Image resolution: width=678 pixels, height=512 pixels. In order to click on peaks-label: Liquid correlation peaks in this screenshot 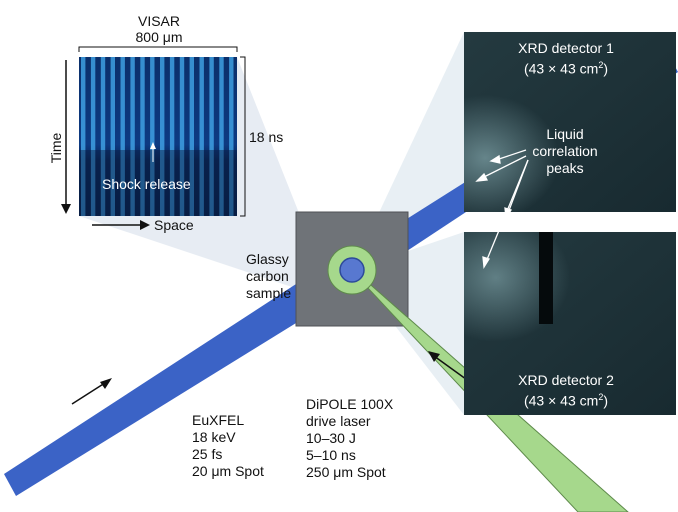, I will do `click(565, 151)`.